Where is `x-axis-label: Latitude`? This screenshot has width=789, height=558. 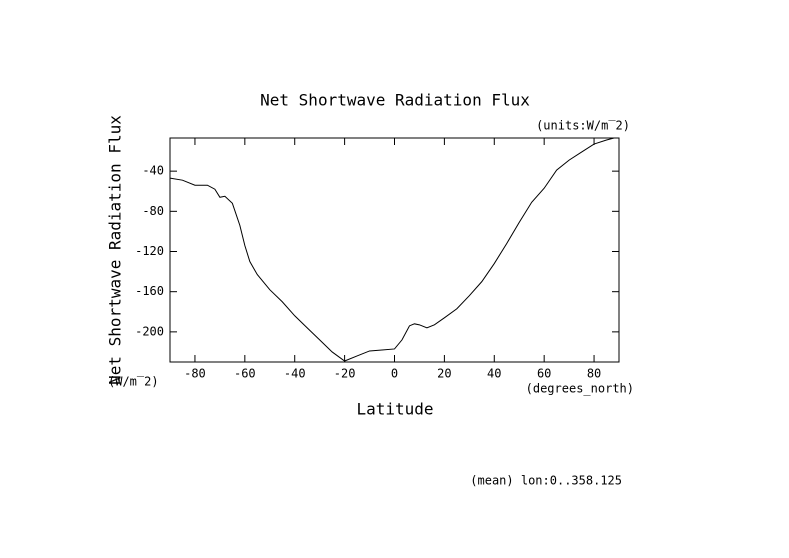 x-axis-label: Latitude is located at coordinates (394, 409).